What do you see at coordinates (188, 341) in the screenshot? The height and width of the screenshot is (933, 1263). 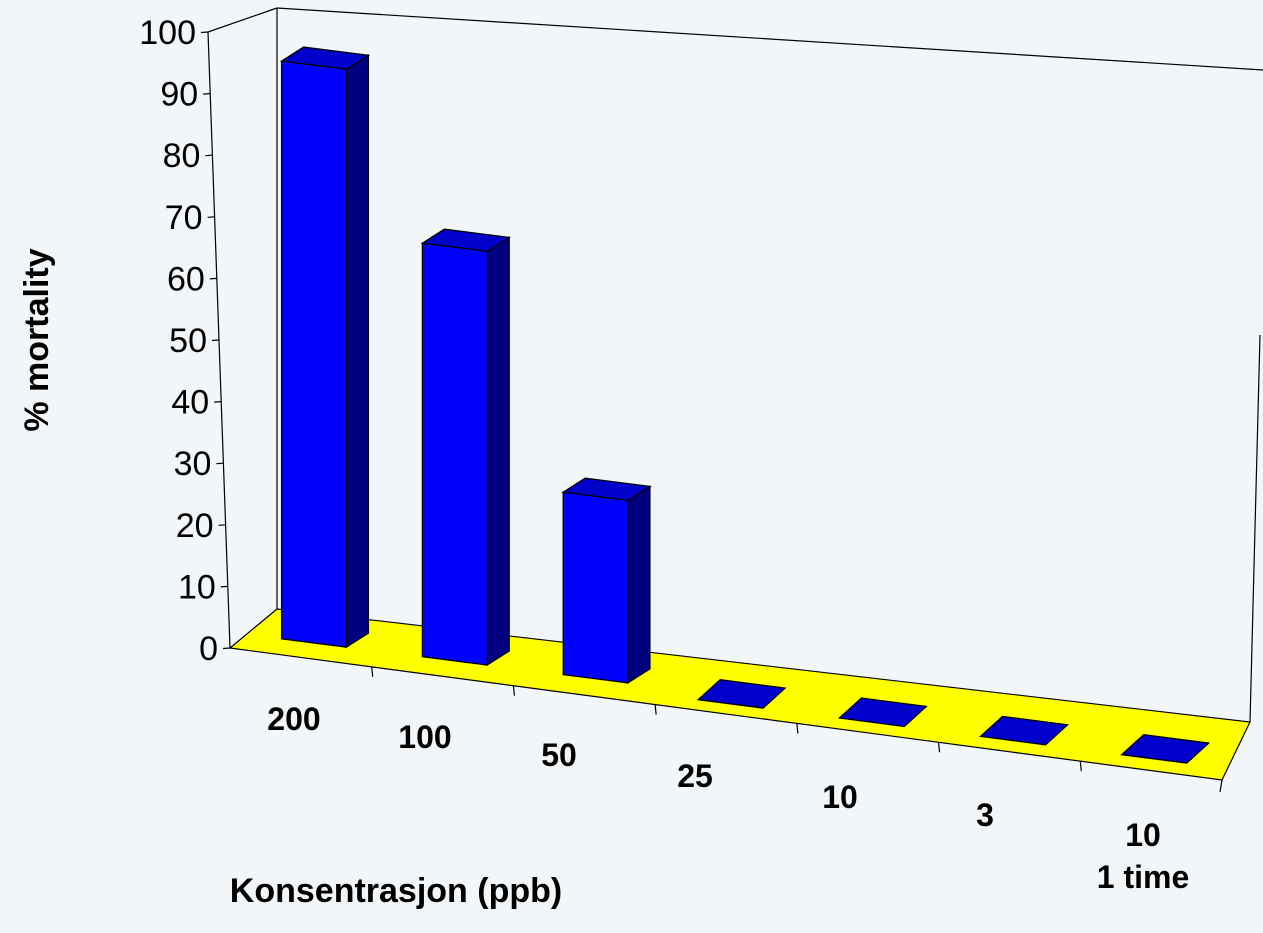 I see `y-tick-label: 50` at bounding box center [188, 341].